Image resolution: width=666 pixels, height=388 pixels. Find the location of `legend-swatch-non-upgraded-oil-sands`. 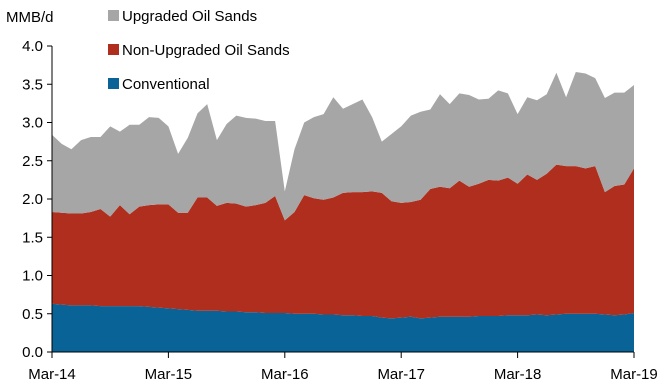

legend-swatch-non-upgraded-oil-sands is located at coordinates (113, 49).